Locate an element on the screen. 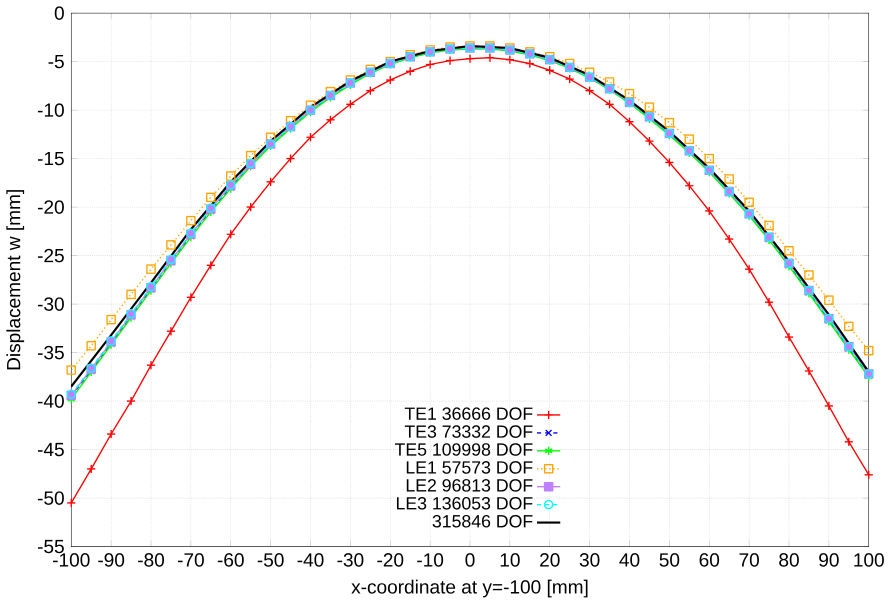 This screenshot has width=891, height=604. legend-label: LE1 57573 DOF is located at coordinates (469, 467).